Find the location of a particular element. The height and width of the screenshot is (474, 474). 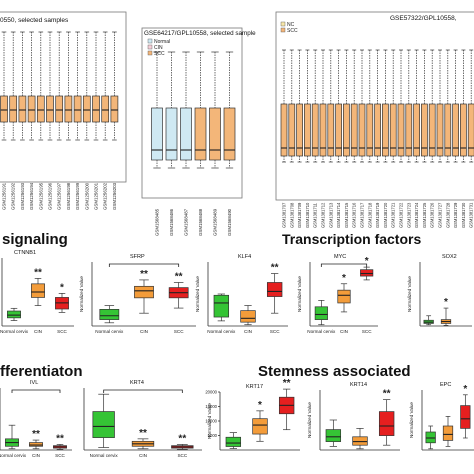

y-tick-label: 10000 is located at coordinates (211, 421).